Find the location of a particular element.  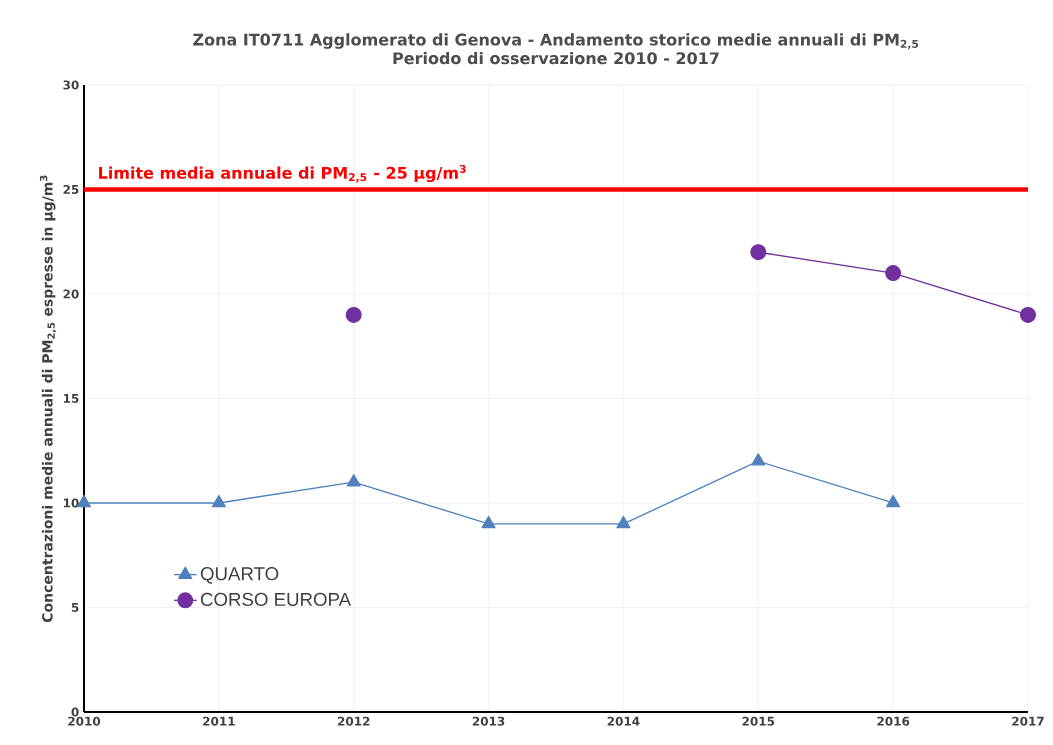

x-tick-label: 2012 is located at coordinates (353, 721).